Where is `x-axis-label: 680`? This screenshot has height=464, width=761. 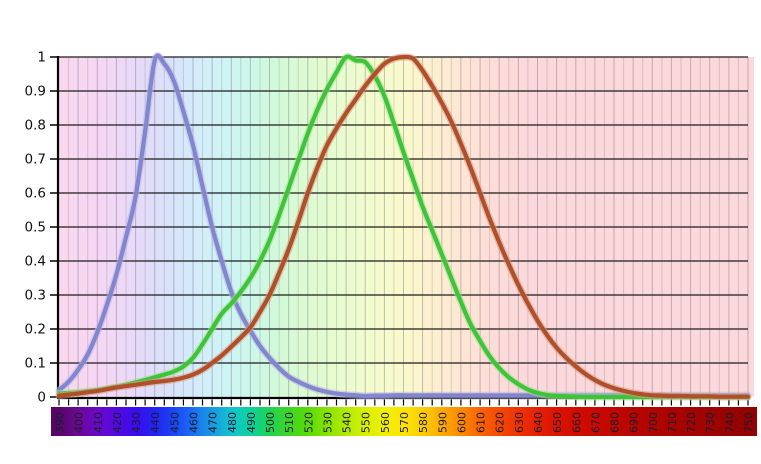 x-axis-label: 680 is located at coordinates (615, 422).